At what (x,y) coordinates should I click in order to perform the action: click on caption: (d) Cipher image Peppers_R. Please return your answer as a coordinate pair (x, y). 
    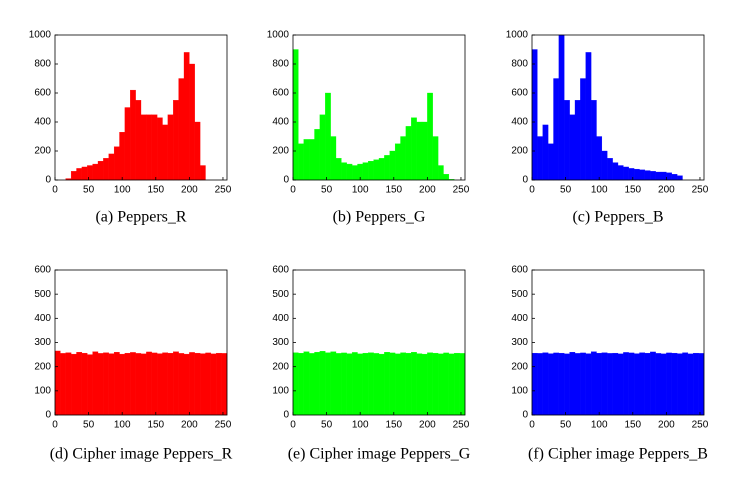
    Looking at the image, I should click on (141, 454).